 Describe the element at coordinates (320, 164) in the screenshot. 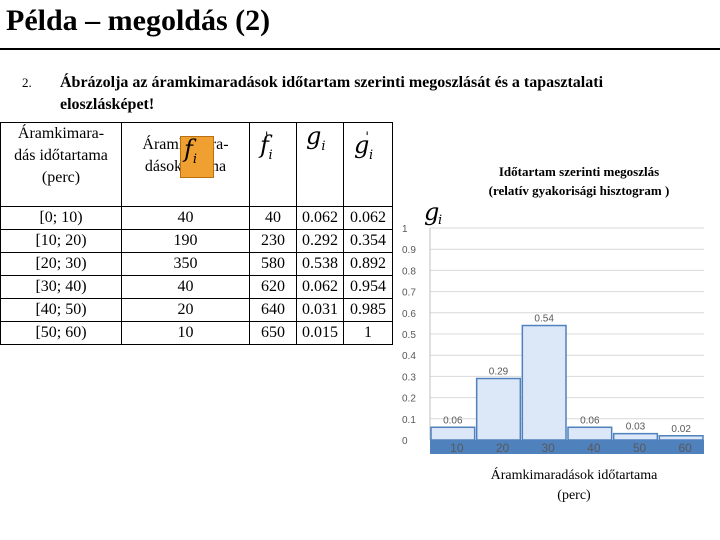

I see `header-rel: gi` at that location.